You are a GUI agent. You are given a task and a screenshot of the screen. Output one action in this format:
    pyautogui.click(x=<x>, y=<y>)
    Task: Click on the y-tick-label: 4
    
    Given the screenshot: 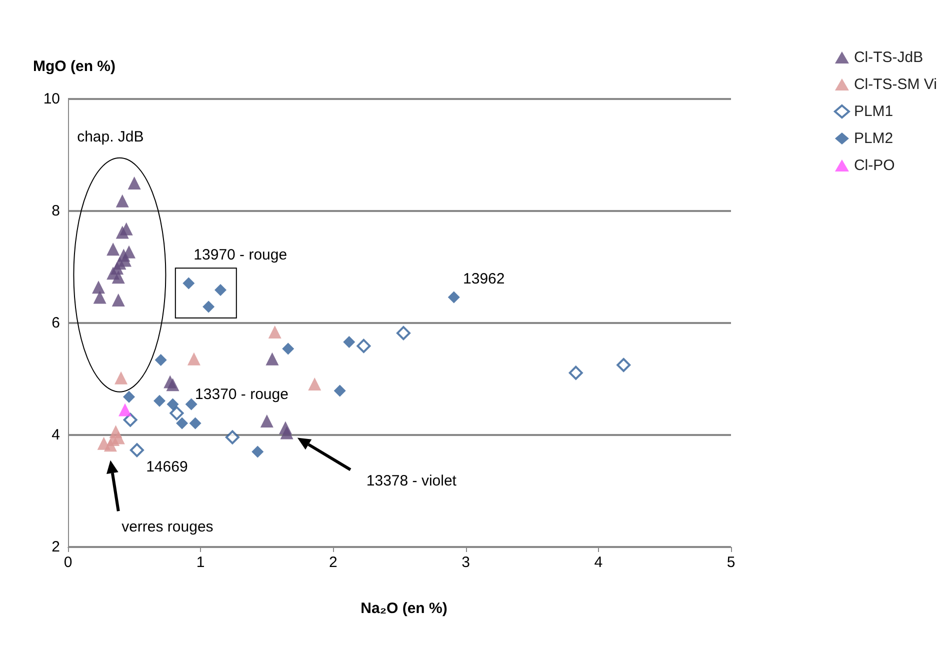 What is the action you would take?
    pyautogui.click(x=56, y=435)
    